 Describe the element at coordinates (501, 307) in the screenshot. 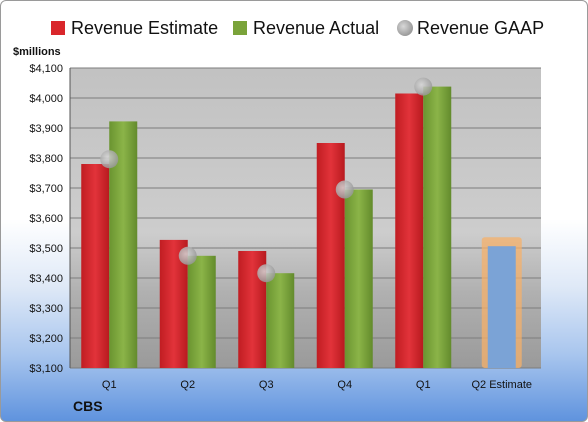

I see `bar-future-estimate` at that location.